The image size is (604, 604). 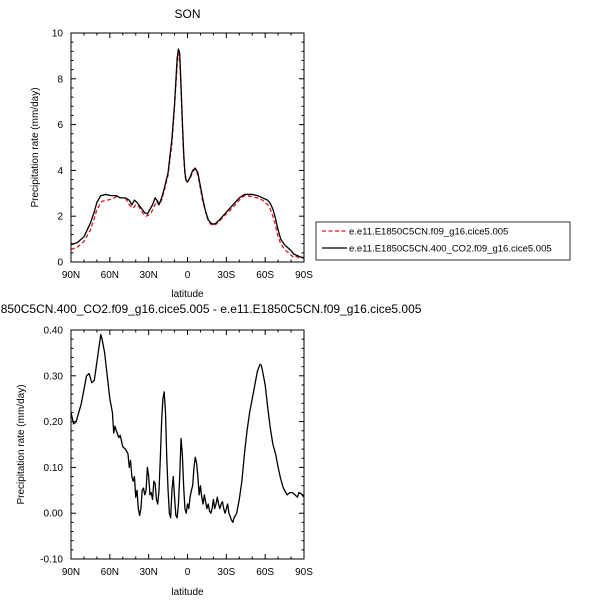 What do you see at coordinates (60, 217) in the screenshot?
I see `y-tick-label: 2` at bounding box center [60, 217].